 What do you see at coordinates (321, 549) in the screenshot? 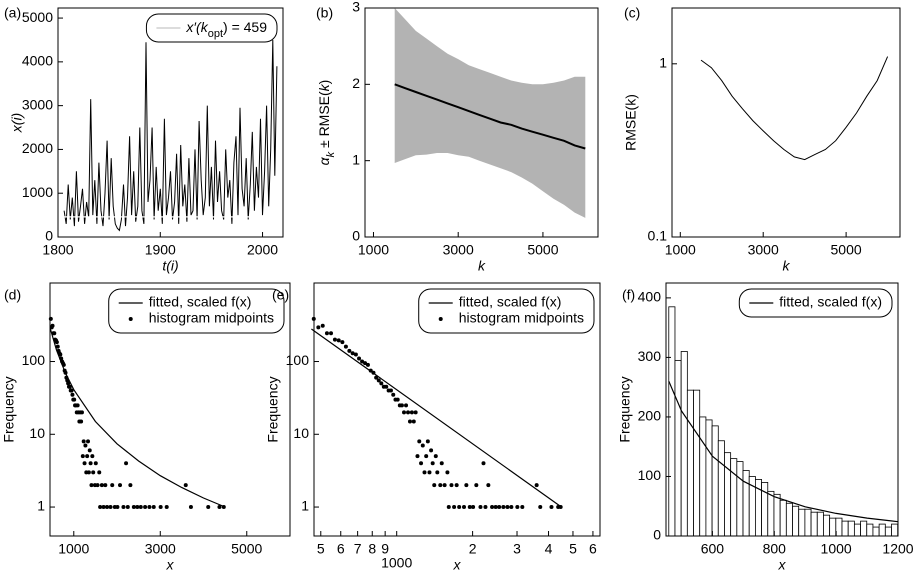
I see `x-tick-label: 5` at bounding box center [321, 549].